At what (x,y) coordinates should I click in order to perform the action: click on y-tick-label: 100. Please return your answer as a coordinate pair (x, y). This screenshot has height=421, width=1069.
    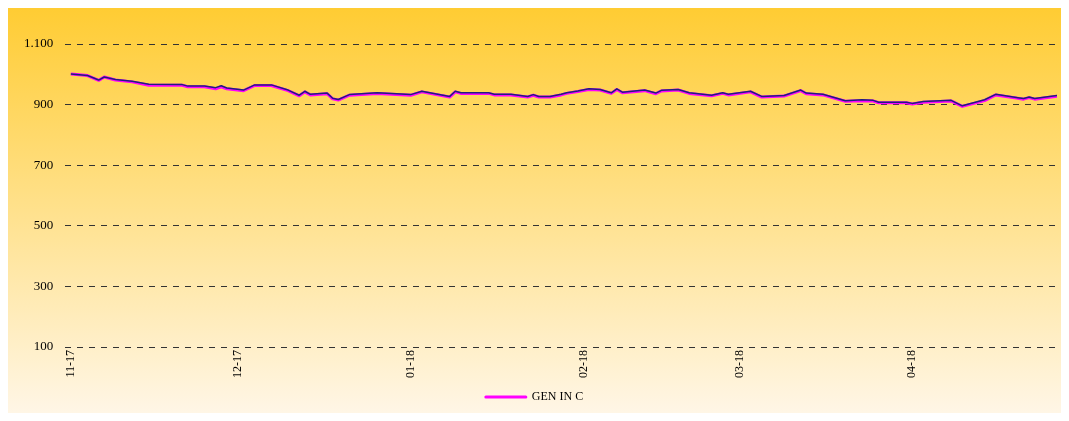
    Looking at the image, I should click on (43, 346).